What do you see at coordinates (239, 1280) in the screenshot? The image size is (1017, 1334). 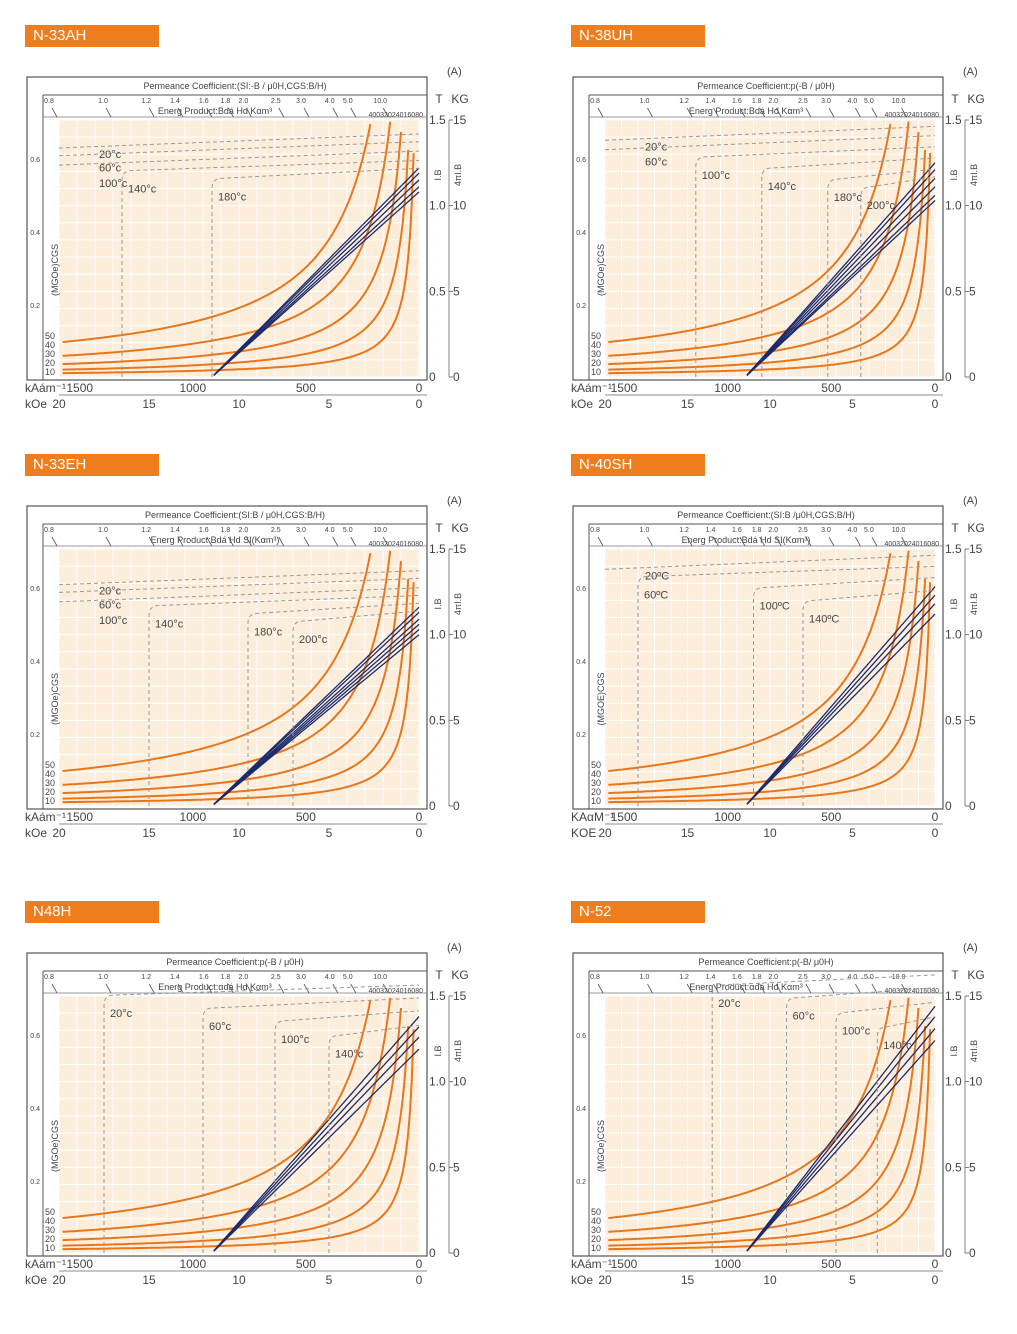 I see `bottom-axis-tick-koe: 10` at bounding box center [239, 1280].